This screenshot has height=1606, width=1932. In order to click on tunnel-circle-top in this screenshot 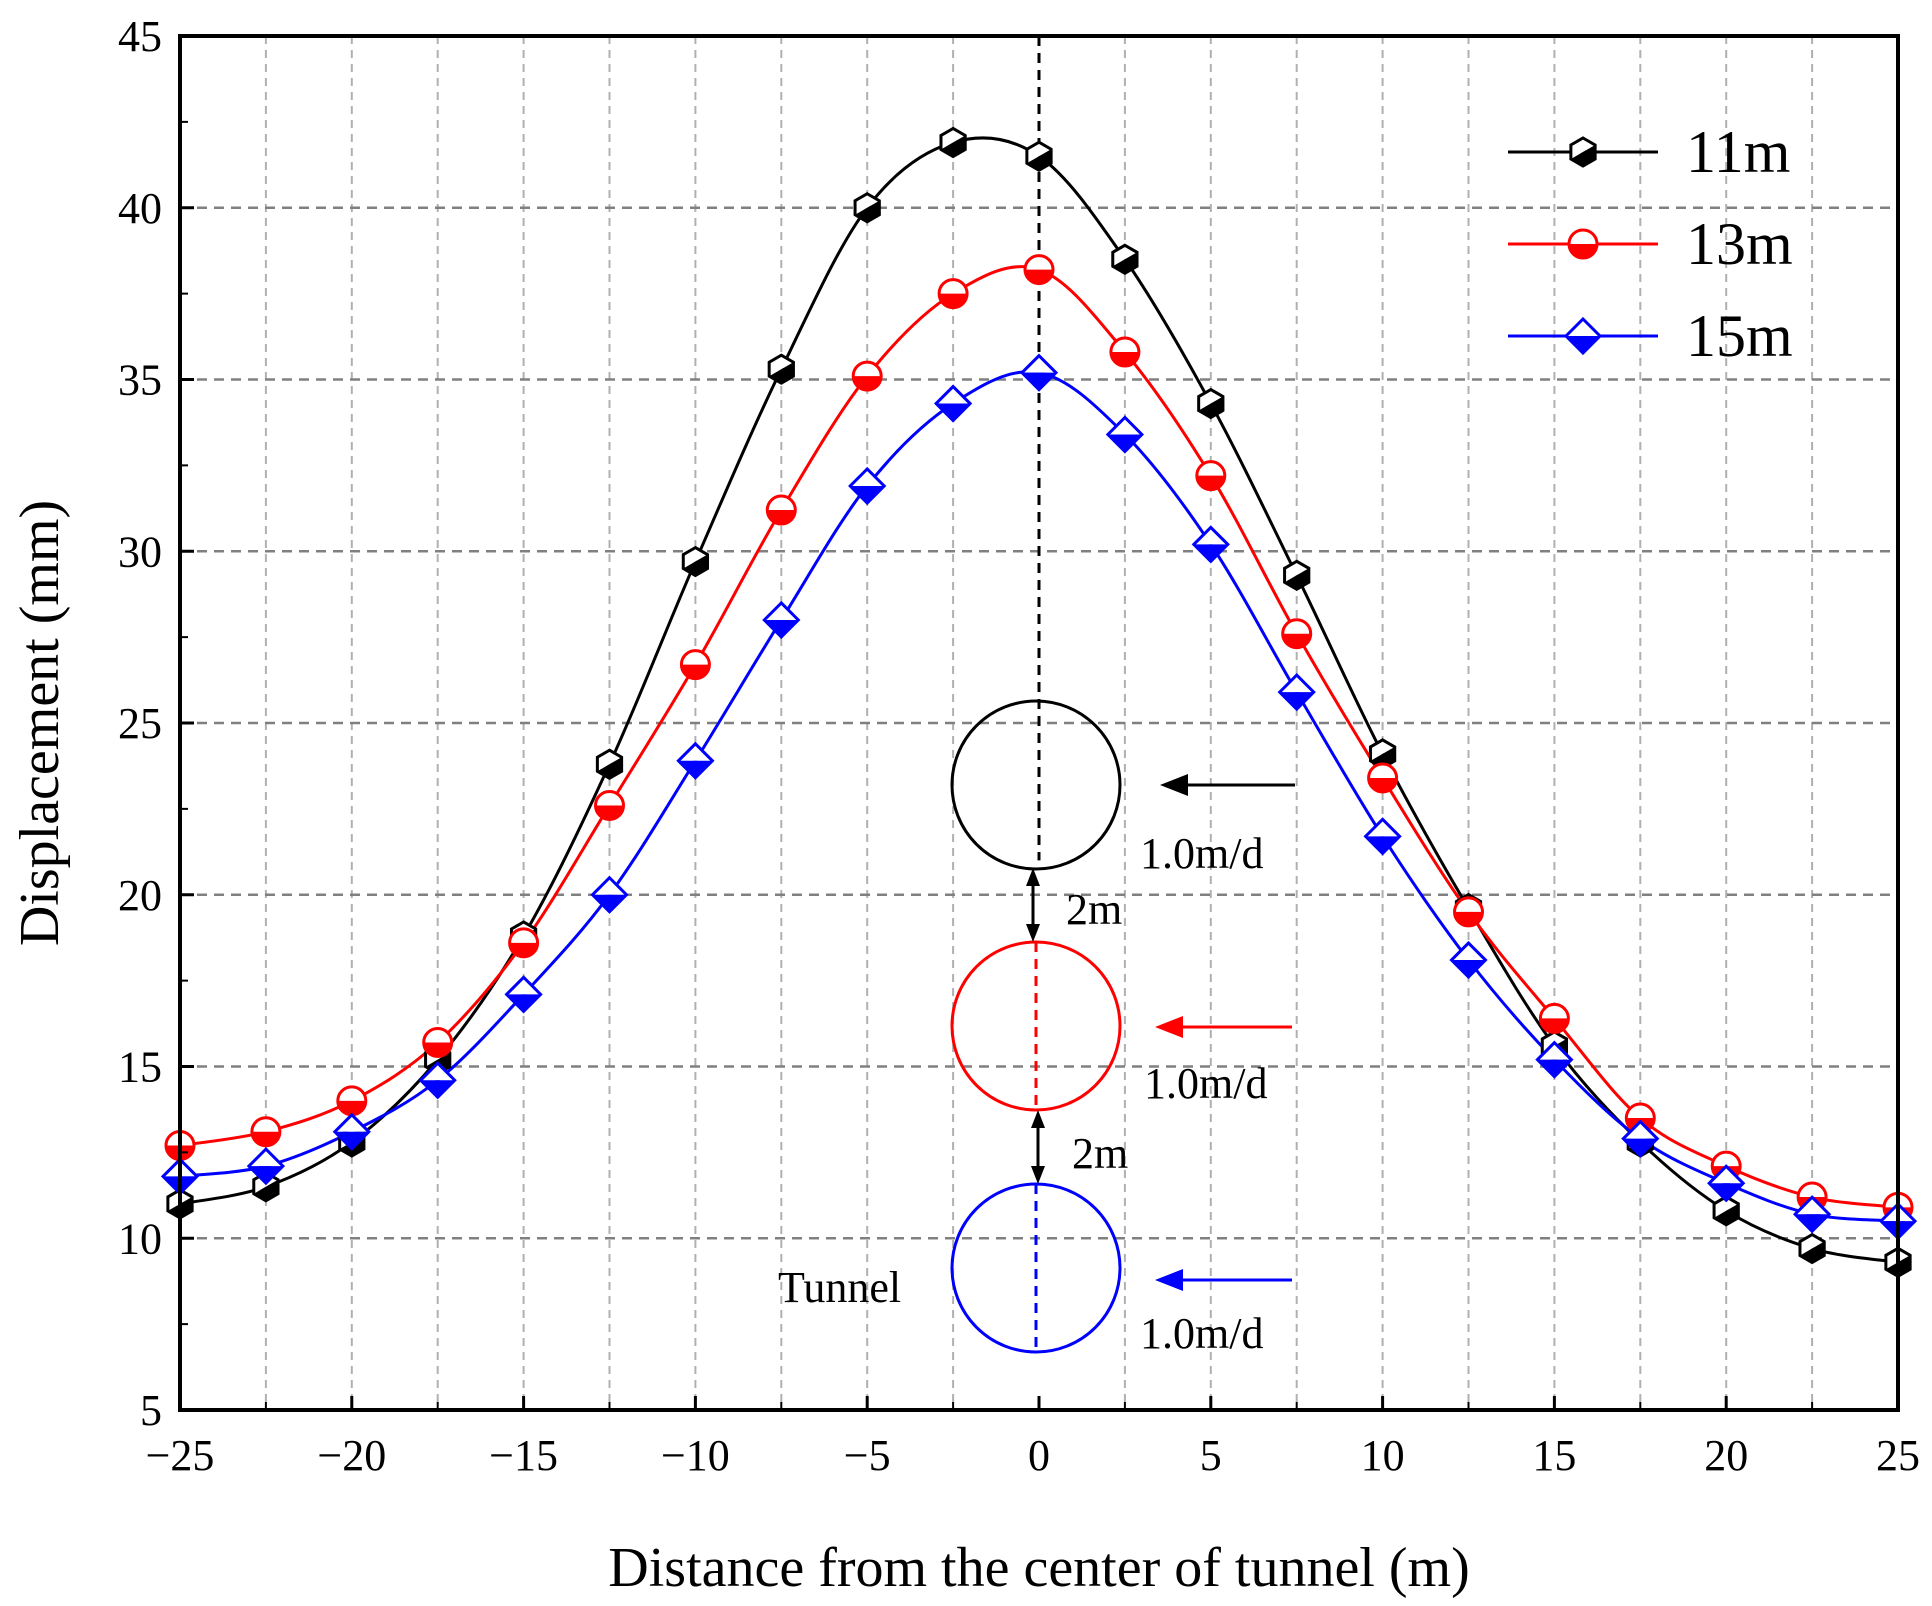, I will do `click(1036, 785)`.